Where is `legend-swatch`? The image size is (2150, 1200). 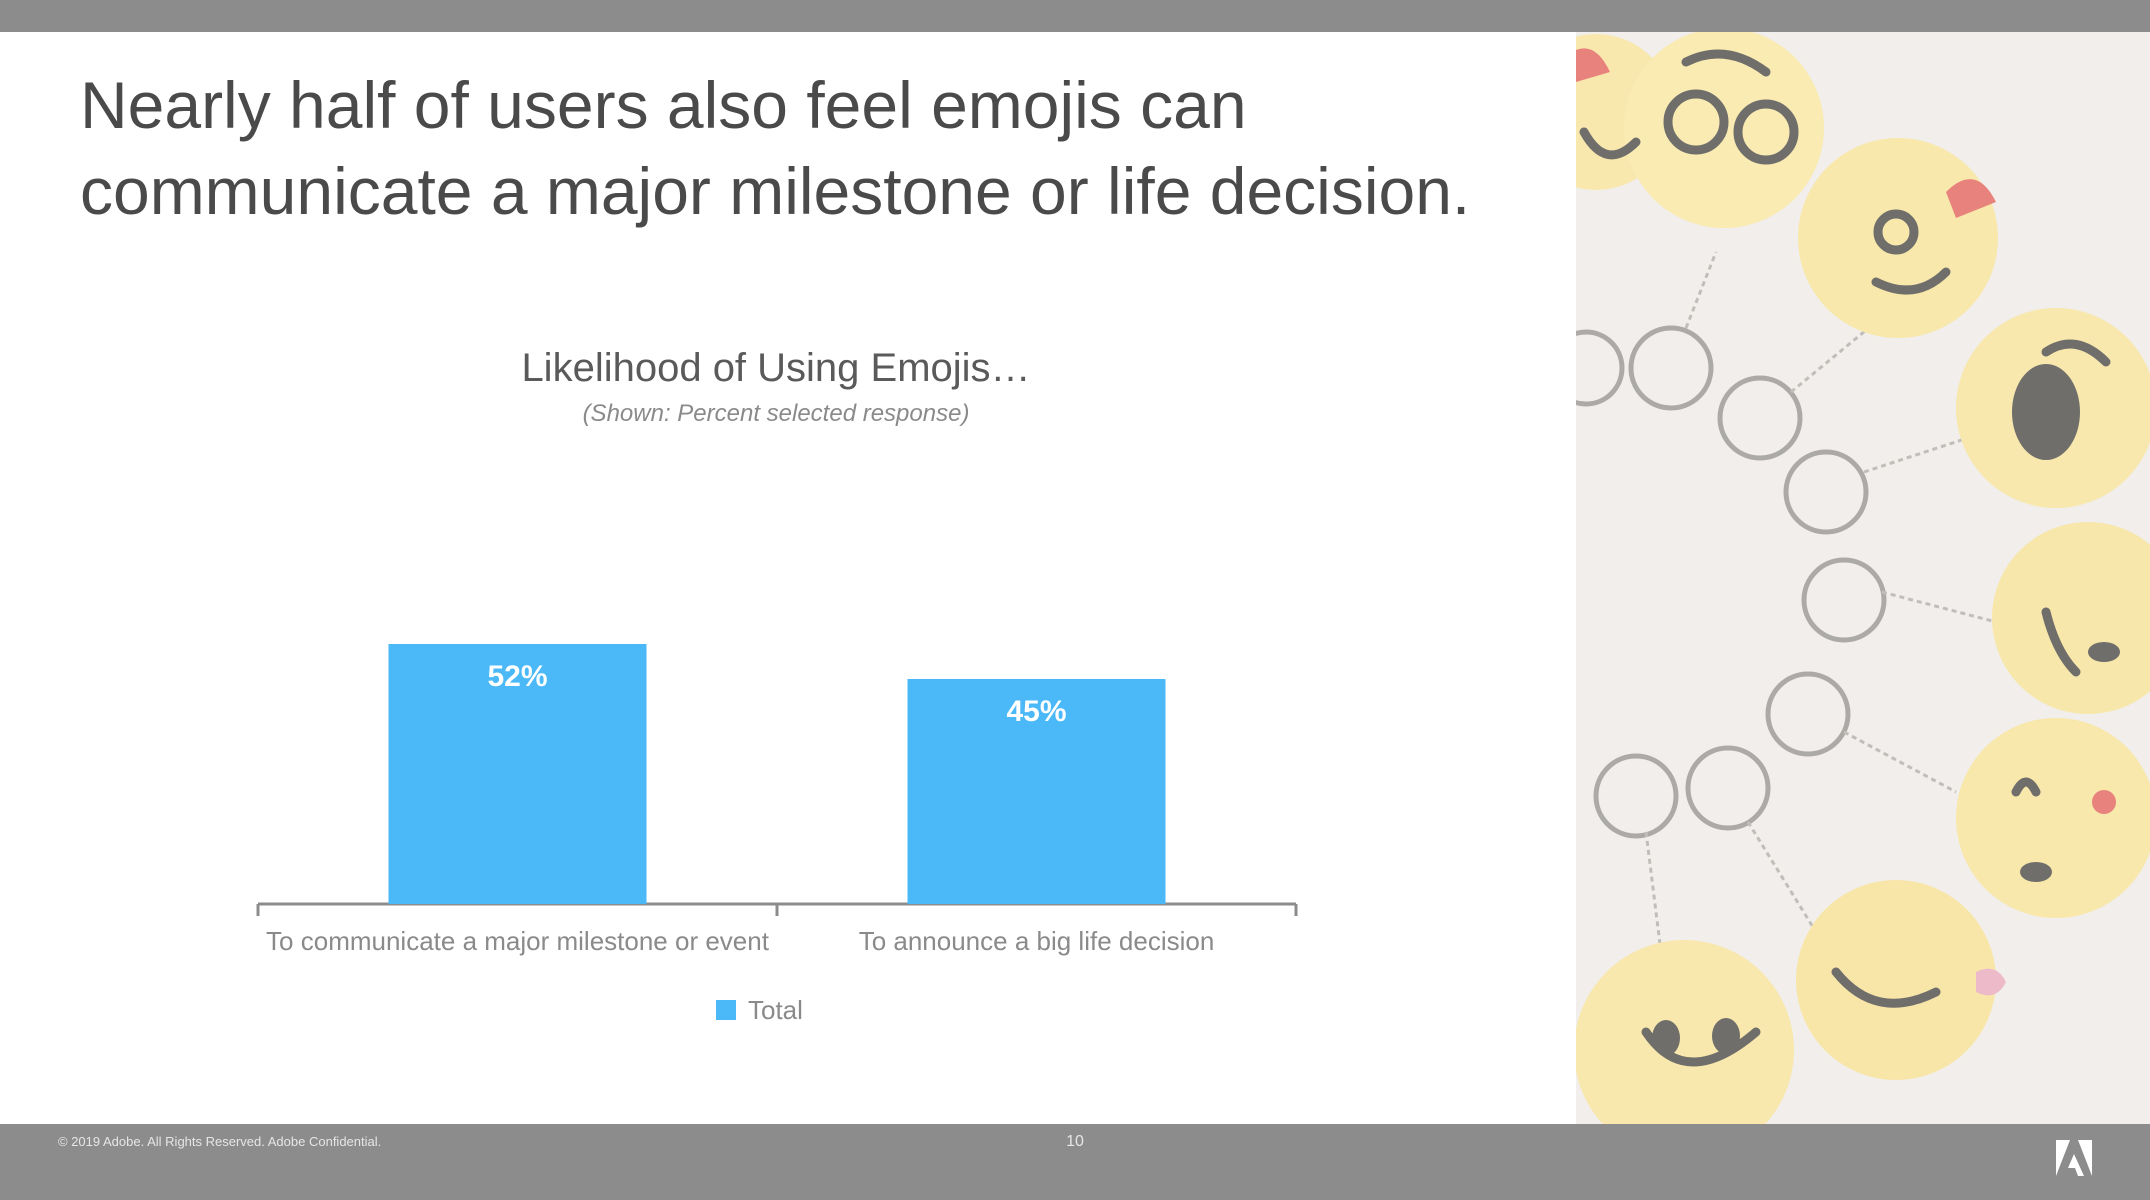
legend-swatch is located at coordinates (726, 1010).